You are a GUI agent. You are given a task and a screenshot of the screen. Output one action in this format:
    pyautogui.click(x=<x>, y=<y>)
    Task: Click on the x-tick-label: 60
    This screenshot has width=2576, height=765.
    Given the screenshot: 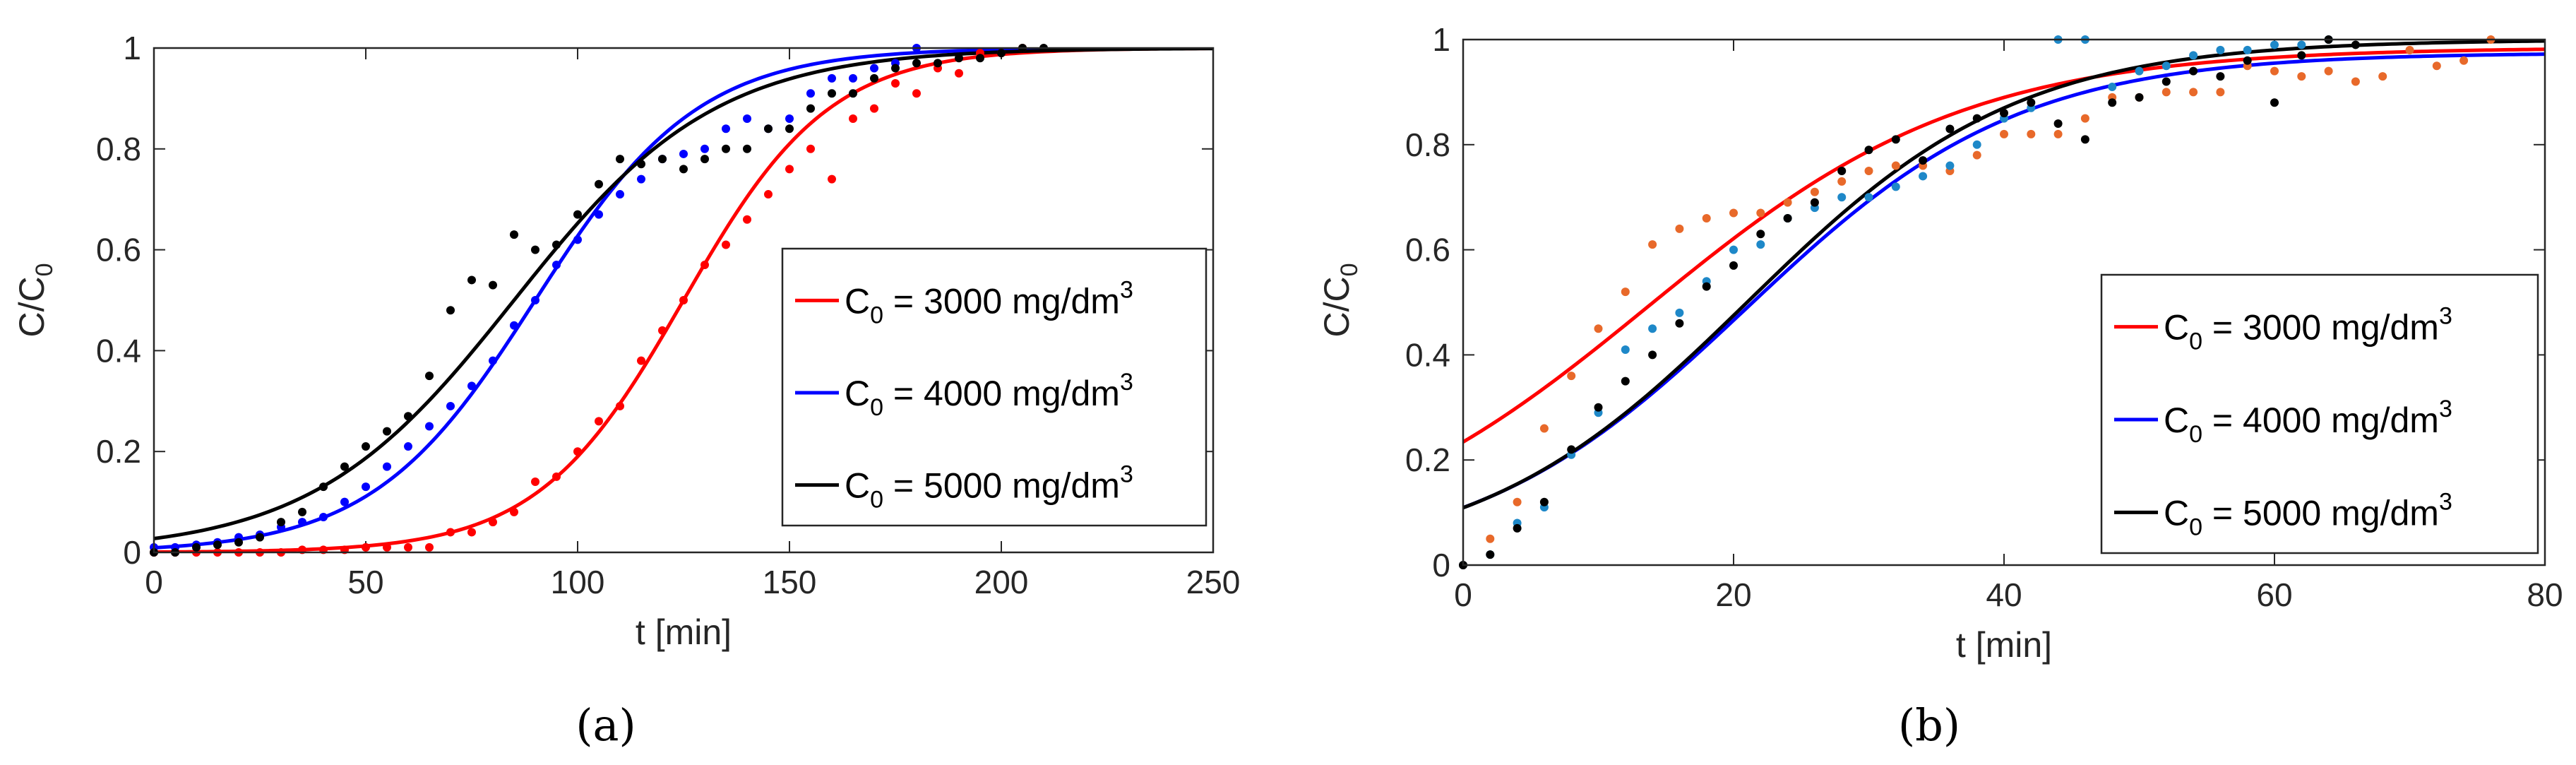 What is the action you would take?
    pyautogui.click(x=2274, y=594)
    